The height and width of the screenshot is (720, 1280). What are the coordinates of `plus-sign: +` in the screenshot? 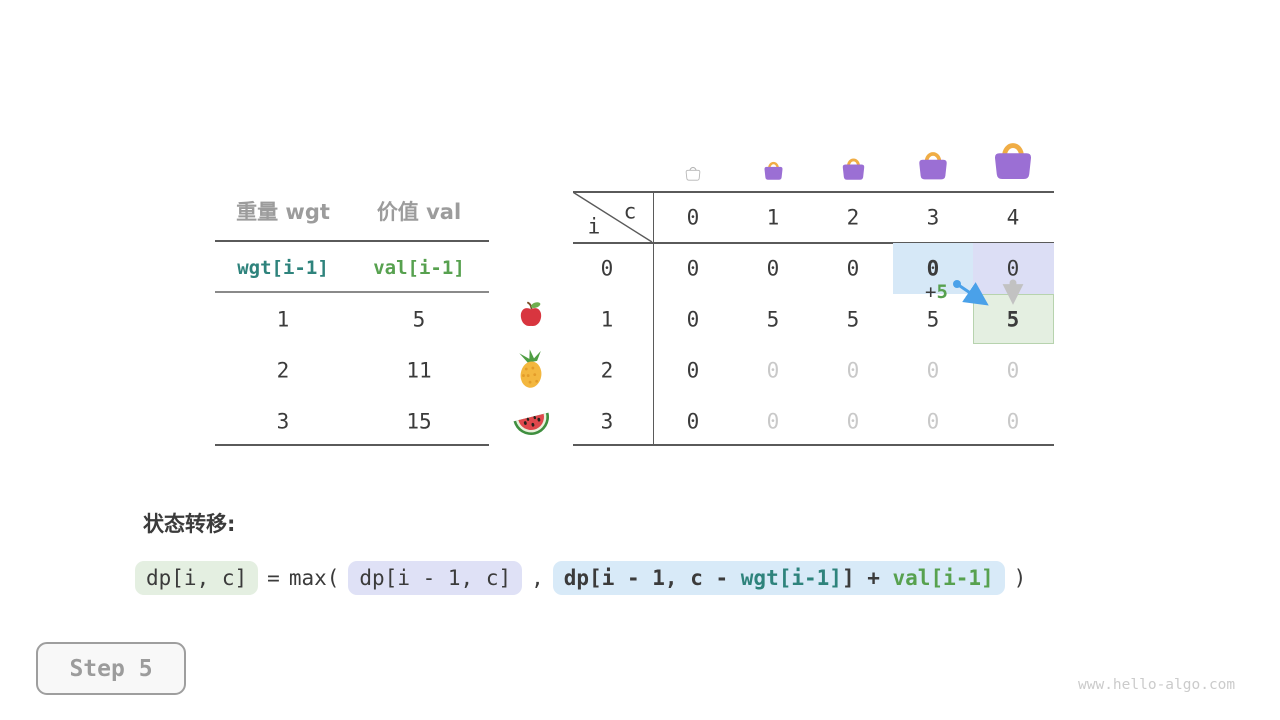 It's located at (931, 292).